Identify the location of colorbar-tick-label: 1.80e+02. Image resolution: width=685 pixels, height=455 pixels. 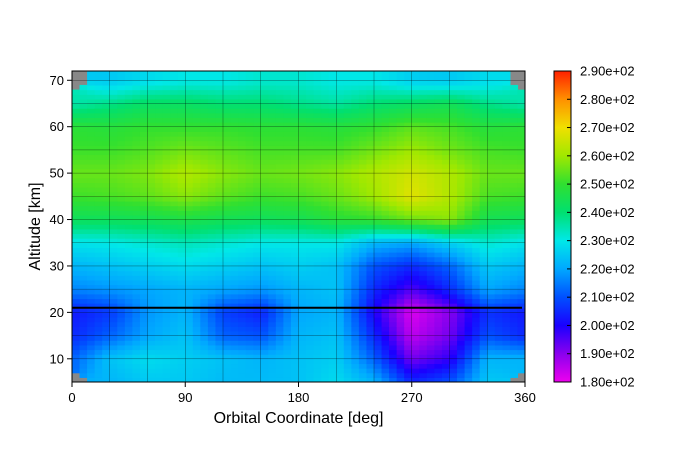
(607, 382).